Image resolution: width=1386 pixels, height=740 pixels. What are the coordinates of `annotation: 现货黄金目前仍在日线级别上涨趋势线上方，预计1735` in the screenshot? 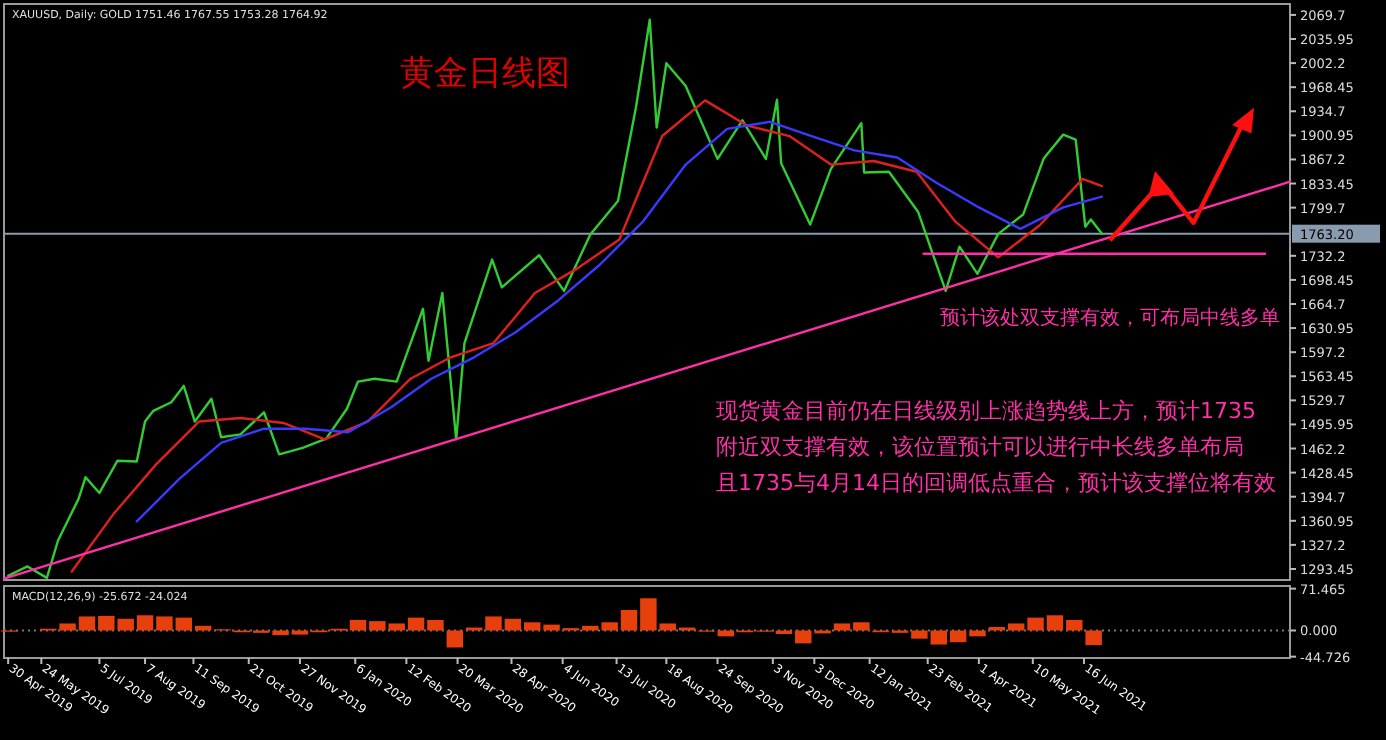 It's located at (986, 411).